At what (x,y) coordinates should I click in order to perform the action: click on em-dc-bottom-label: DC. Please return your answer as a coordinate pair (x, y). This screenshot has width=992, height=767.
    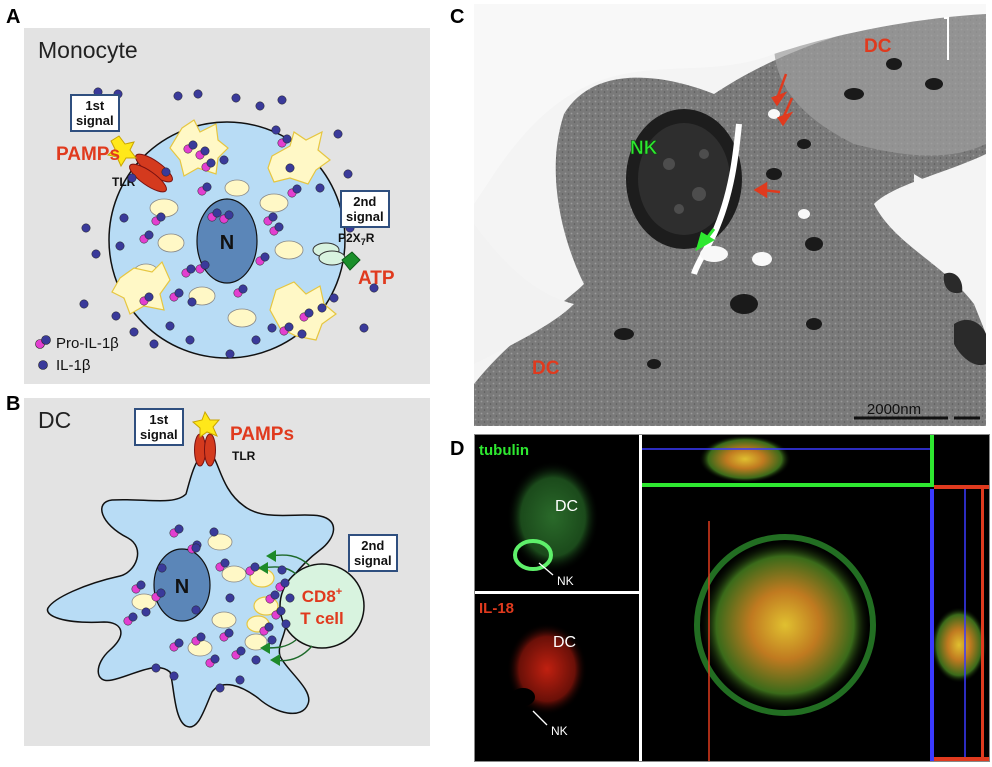
    Looking at the image, I should click on (546, 368).